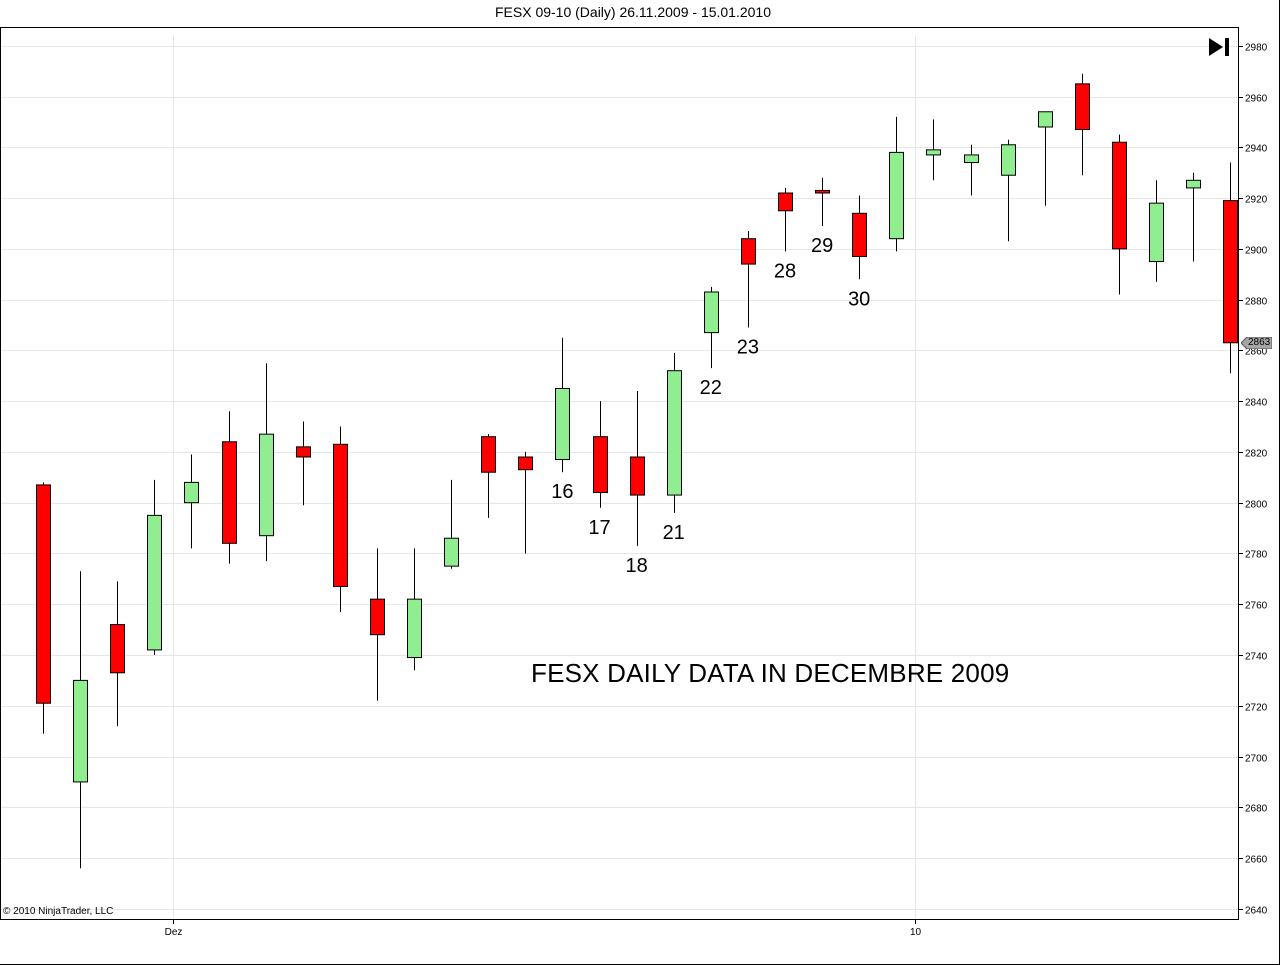  What do you see at coordinates (785, 271) in the screenshot?
I see `day-label: 28` at bounding box center [785, 271].